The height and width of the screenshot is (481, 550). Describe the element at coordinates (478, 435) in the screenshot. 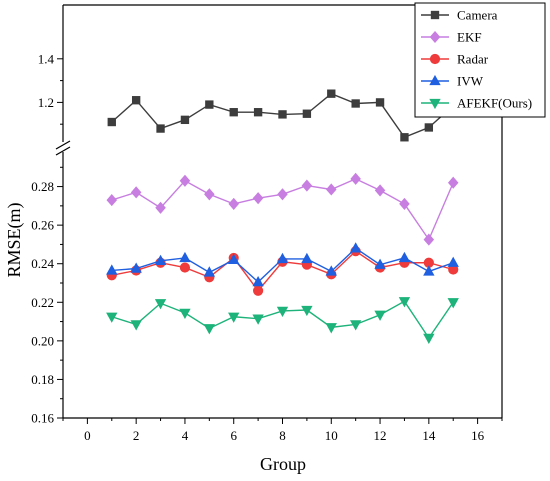

I see `x-tick-label: 16` at that location.